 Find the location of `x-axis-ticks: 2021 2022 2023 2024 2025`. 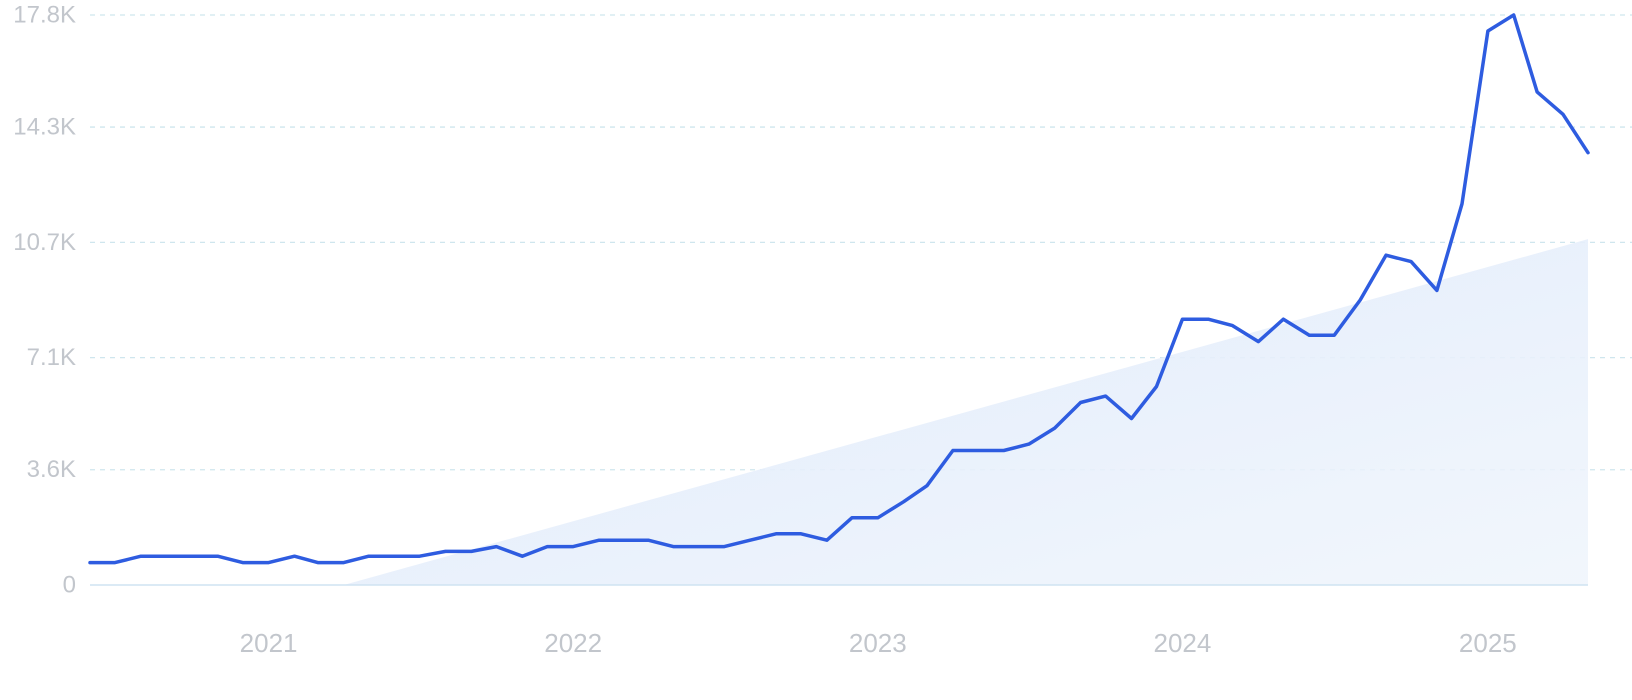

x-axis-ticks: 2021 2022 2023 2024 2025 is located at coordinates (878, 643).